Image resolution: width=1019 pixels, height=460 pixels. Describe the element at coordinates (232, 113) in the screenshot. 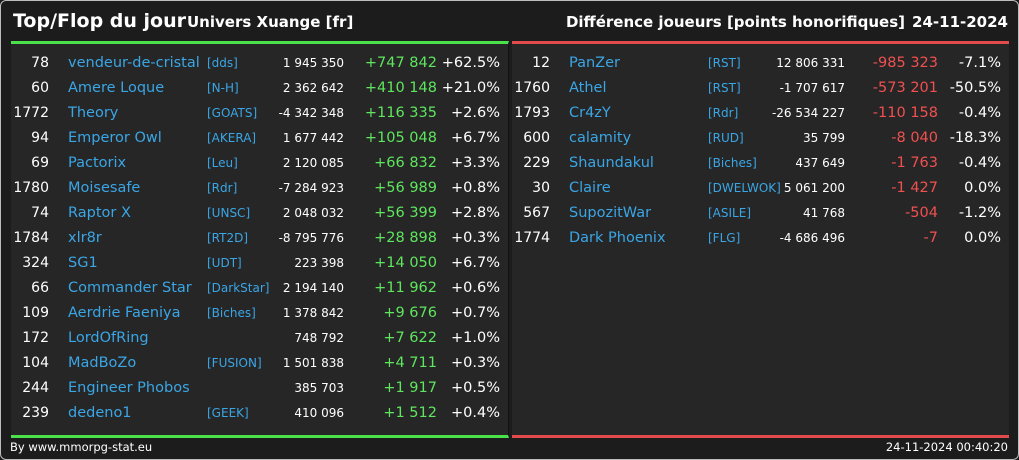

I see `alliance-tag-link: [GOATS]` at that location.